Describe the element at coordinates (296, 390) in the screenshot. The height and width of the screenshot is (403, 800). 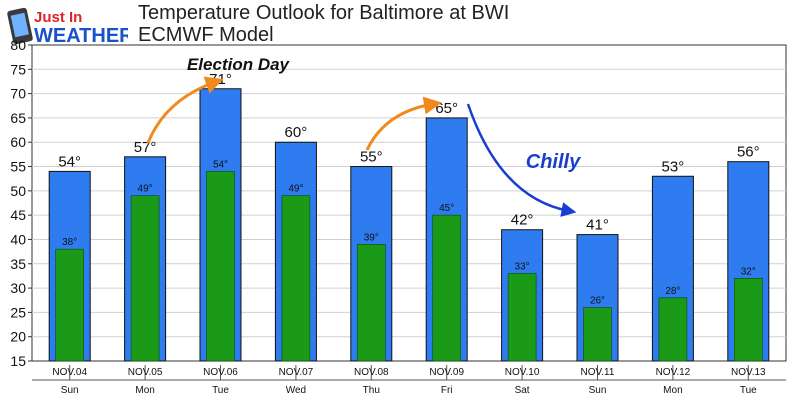
I see `day-label: Wed` at that location.